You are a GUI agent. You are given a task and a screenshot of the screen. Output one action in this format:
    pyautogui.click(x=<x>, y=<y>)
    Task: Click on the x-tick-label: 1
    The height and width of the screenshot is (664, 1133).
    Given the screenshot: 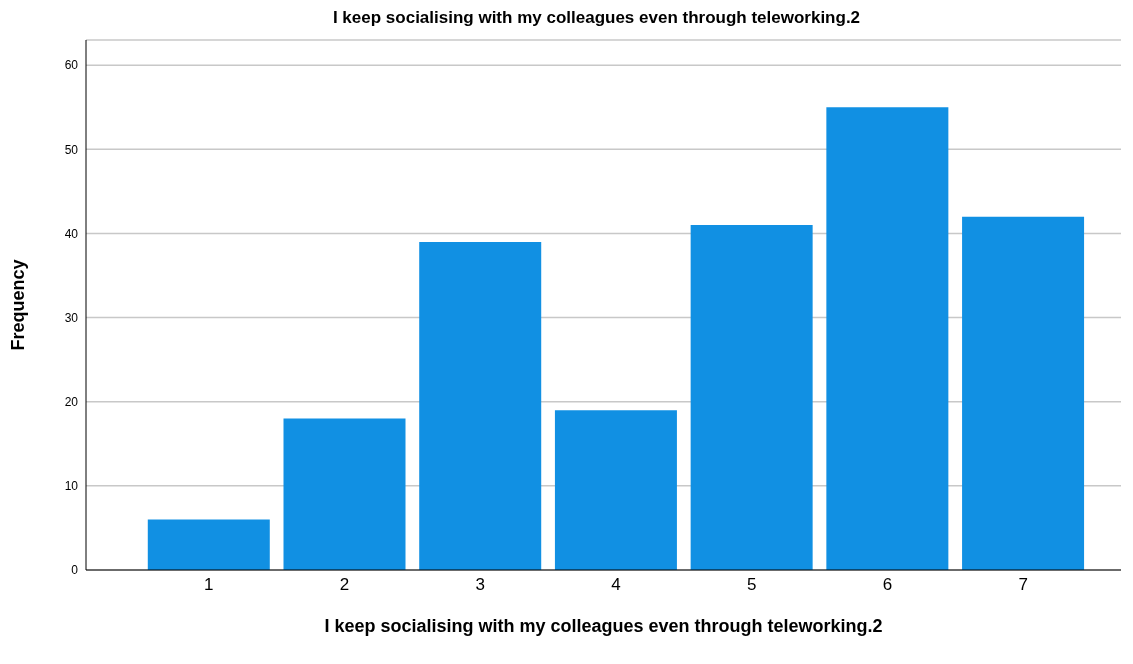 What is the action you would take?
    pyautogui.click(x=209, y=585)
    